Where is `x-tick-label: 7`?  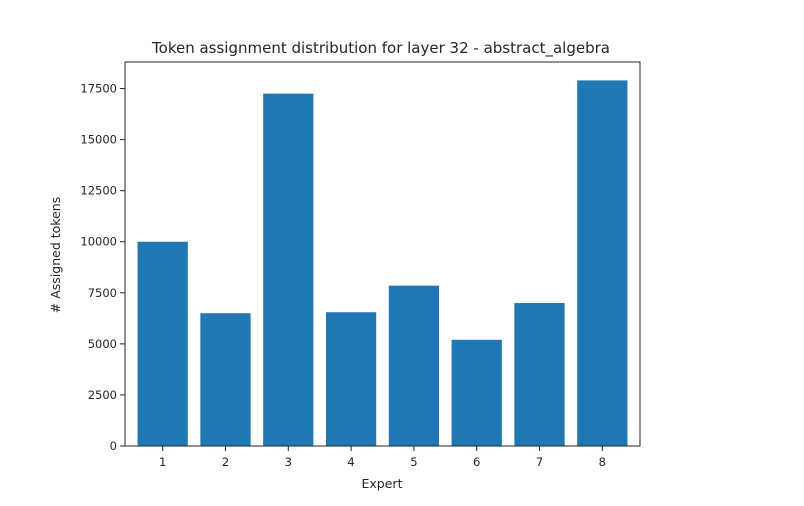
x-tick-label: 7 is located at coordinates (539, 462).